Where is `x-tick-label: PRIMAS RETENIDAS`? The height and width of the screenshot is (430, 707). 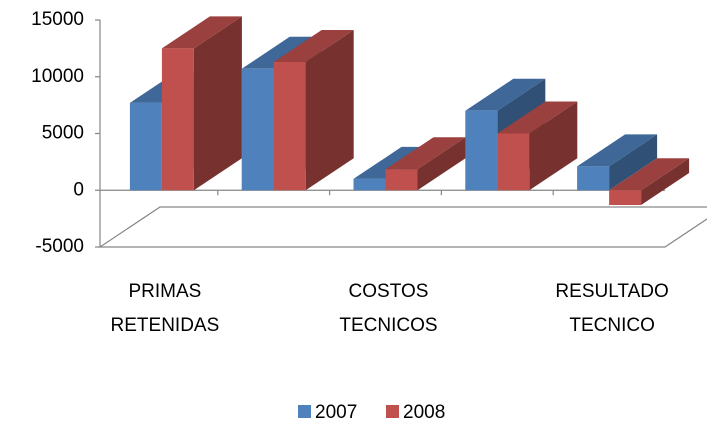 x-tick-label: PRIMAS RETENIDAS is located at coordinates (165, 308).